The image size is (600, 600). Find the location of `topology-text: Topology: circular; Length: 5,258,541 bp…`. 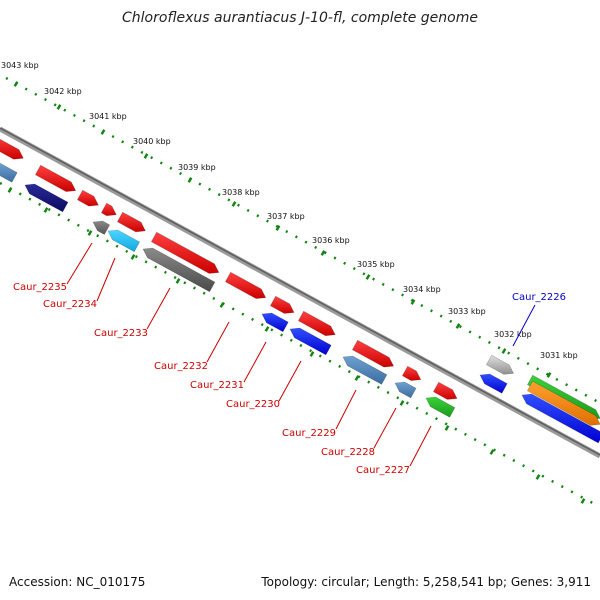

topology-text: Topology: circular; Length: 5,258,541 bp… is located at coordinates (426, 582).